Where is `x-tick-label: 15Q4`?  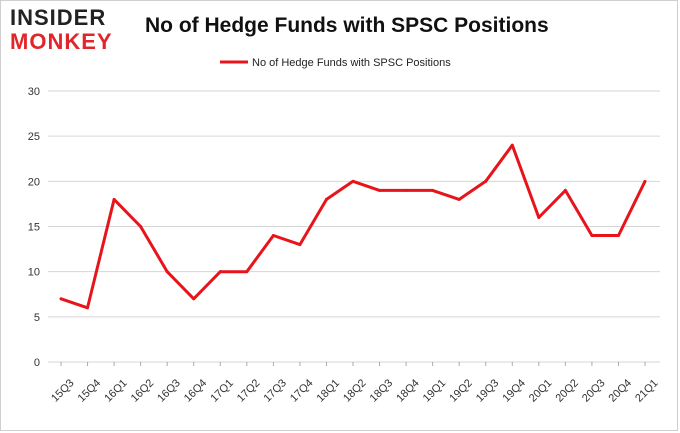
x-tick-label: 15Q4 is located at coordinates (90, 391).